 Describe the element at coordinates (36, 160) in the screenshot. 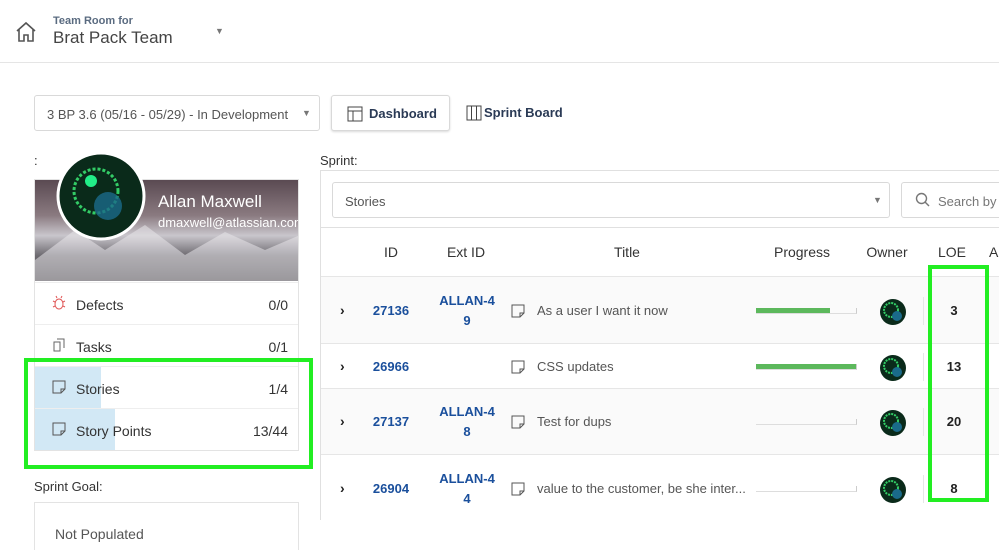

I see `profile-label: :` at that location.